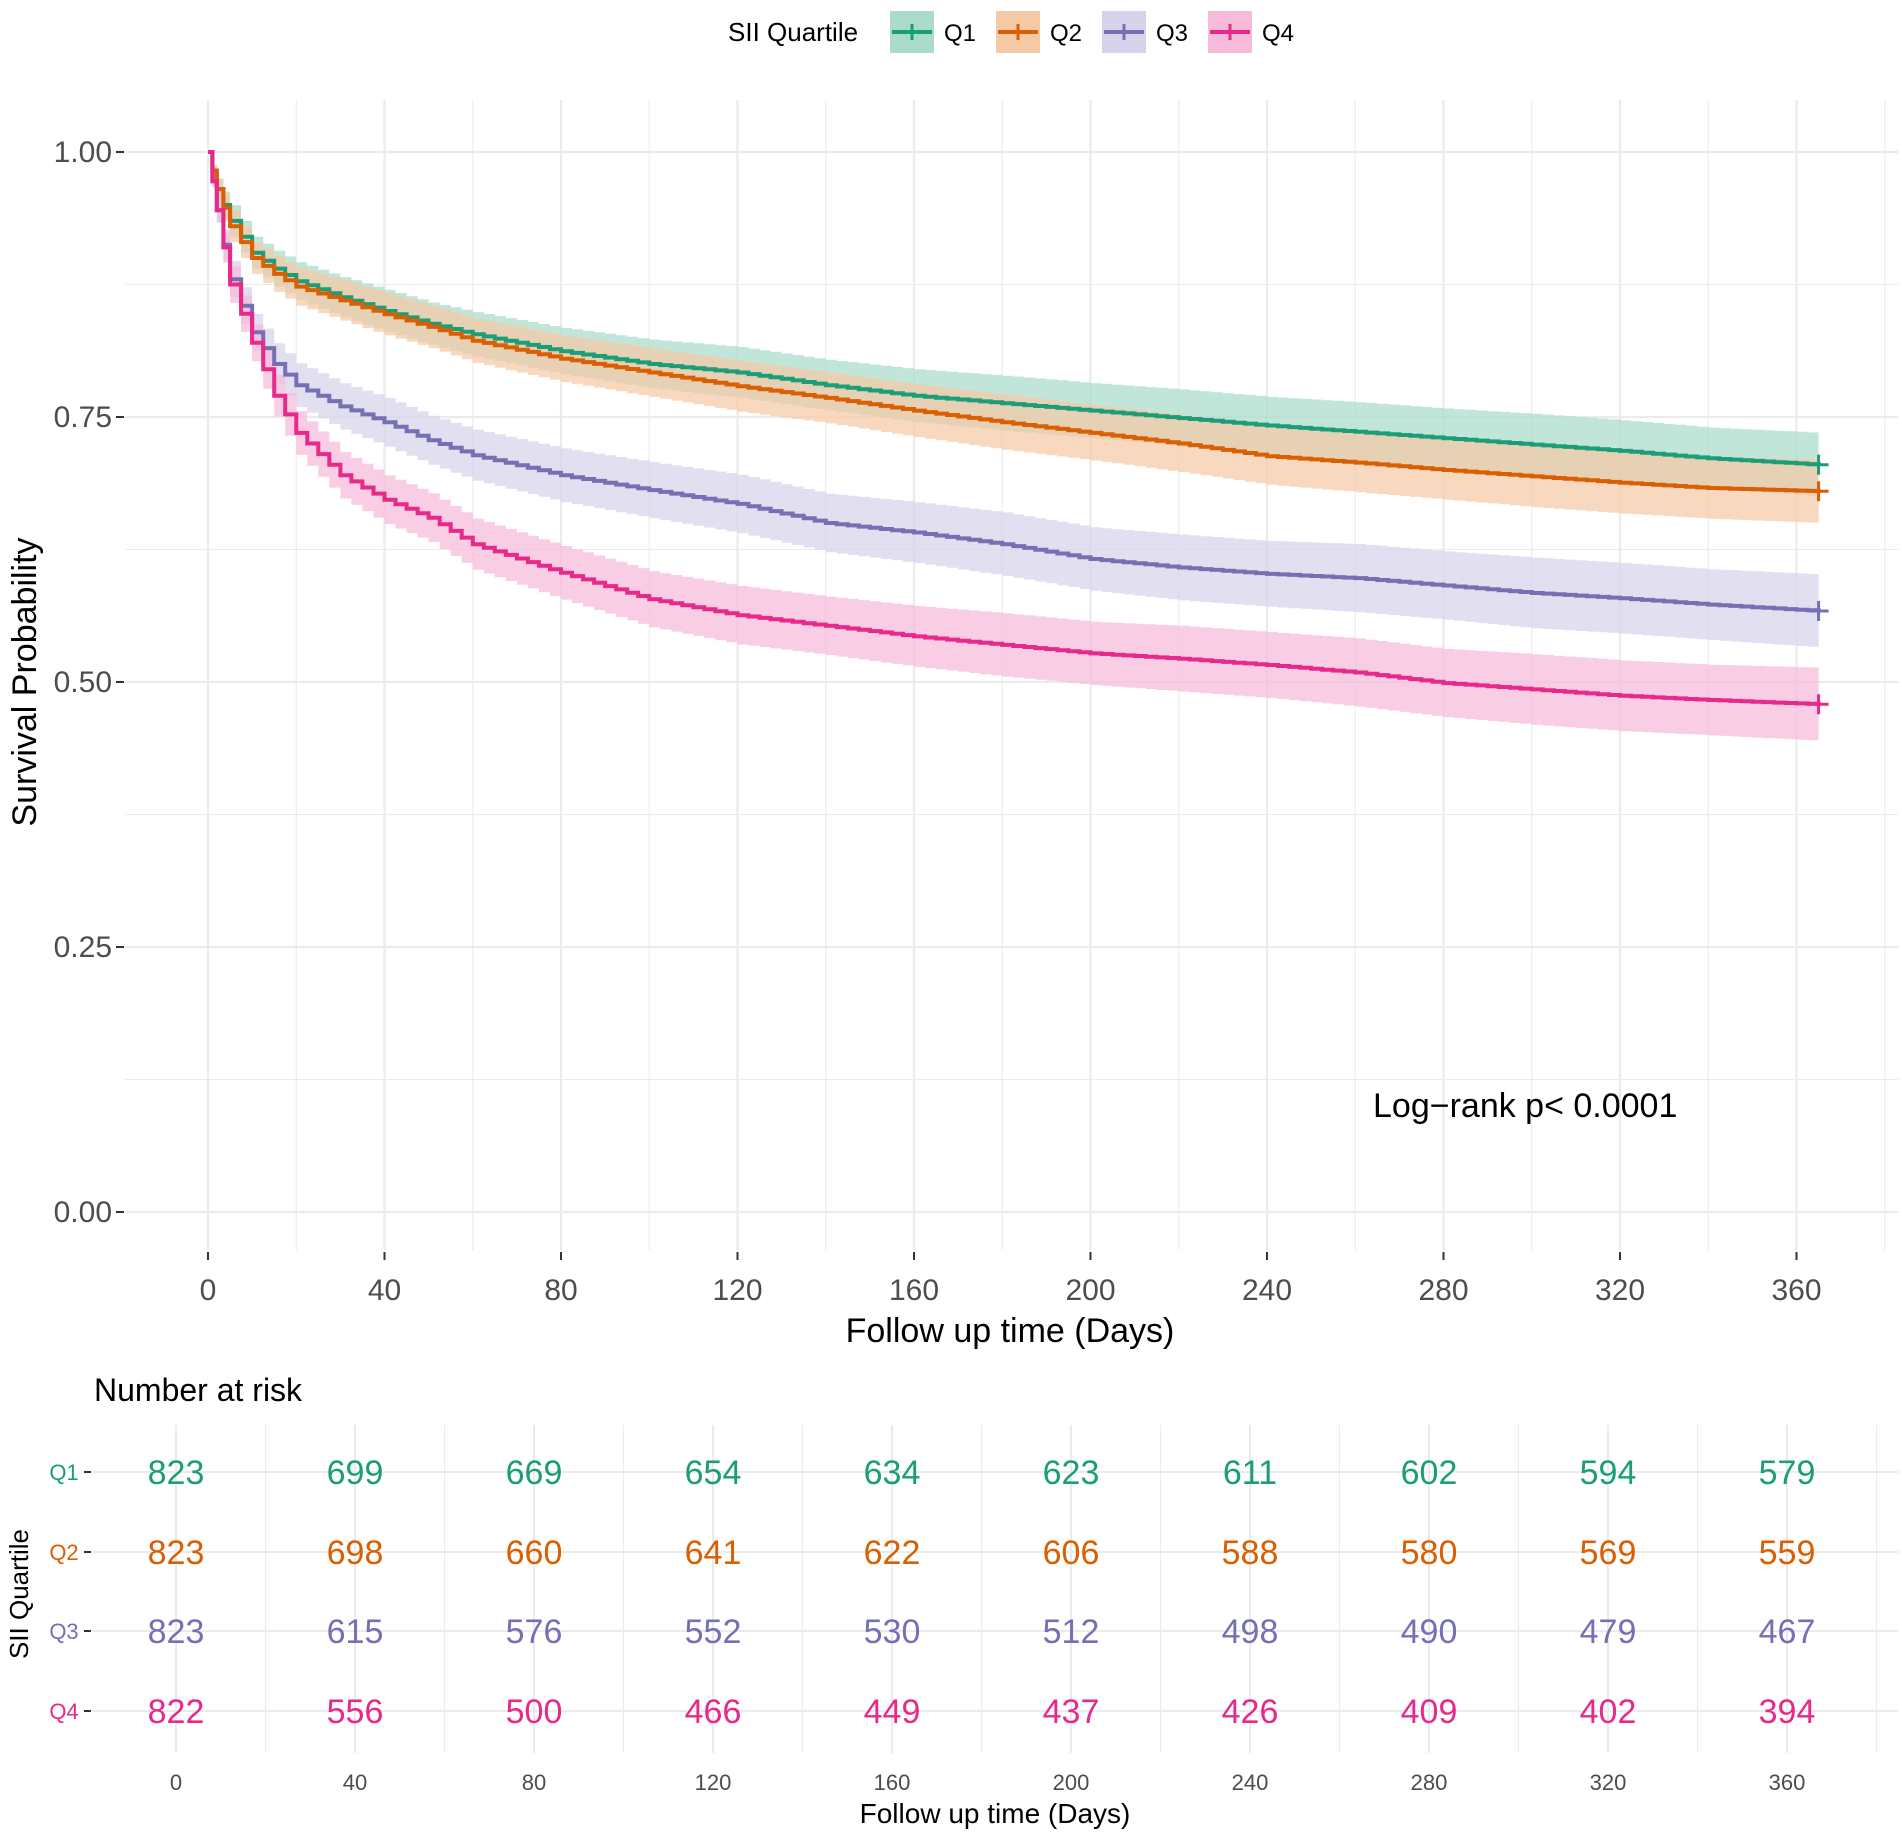 Image resolution: width=1902 pixels, height=1836 pixels. I want to click on risk-table-row-labels: Q1 Q2 Q3 Q4, so click(70, 1592).